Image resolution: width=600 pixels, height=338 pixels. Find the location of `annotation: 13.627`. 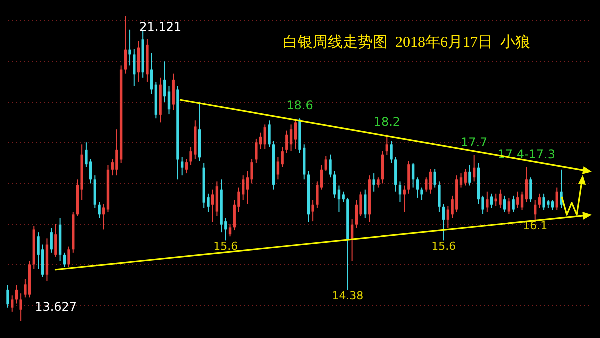

annotation: 13.627 is located at coordinates (56, 307).